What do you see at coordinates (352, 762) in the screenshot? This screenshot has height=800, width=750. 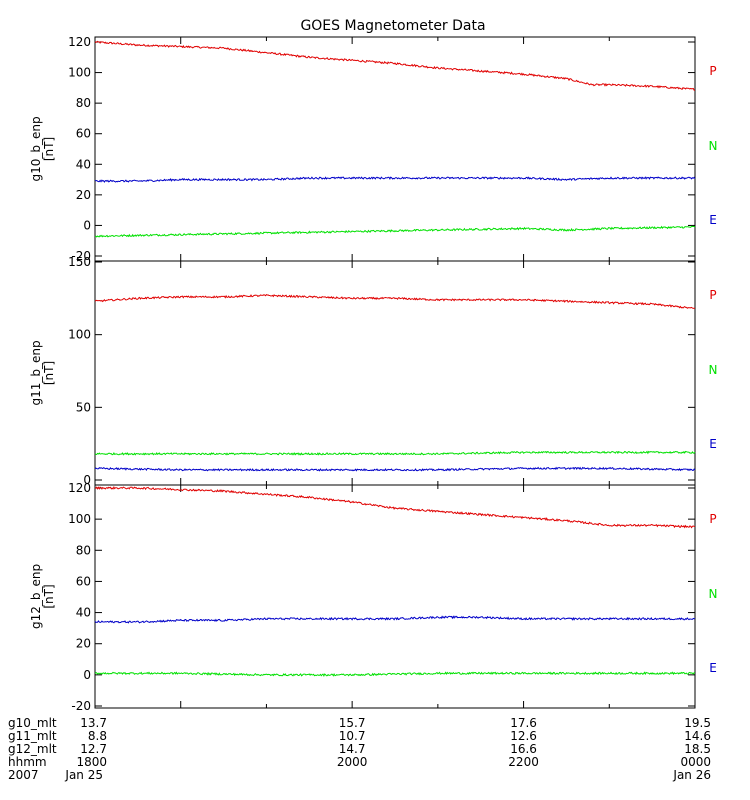 I see `x-label-hhmm-1: 2000` at bounding box center [352, 762].